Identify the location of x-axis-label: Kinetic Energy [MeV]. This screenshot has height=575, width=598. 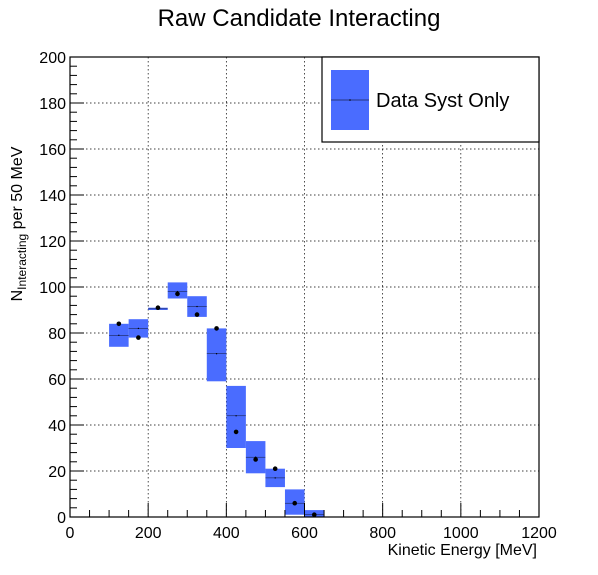
(462, 550).